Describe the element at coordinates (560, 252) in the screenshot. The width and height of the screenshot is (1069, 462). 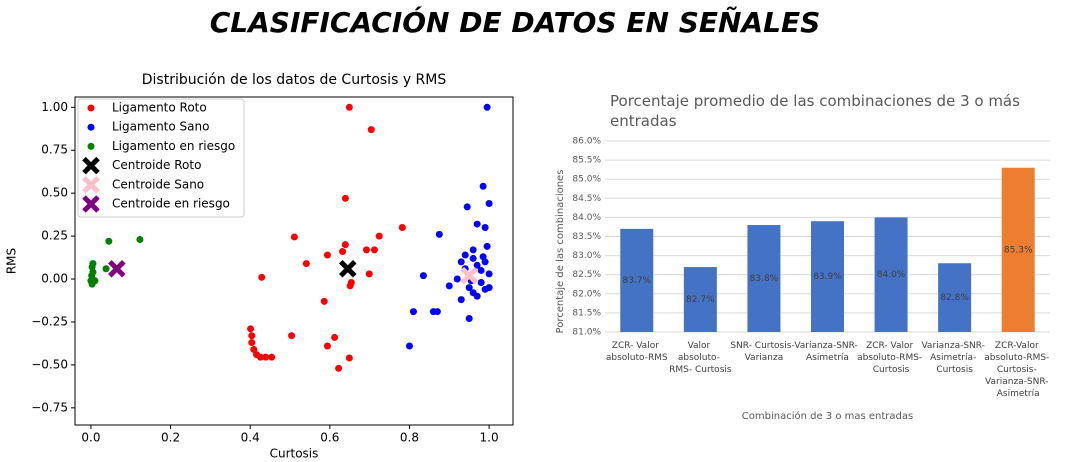
I see `y-axis-label: Porcentaje de las combinaciones` at that location.